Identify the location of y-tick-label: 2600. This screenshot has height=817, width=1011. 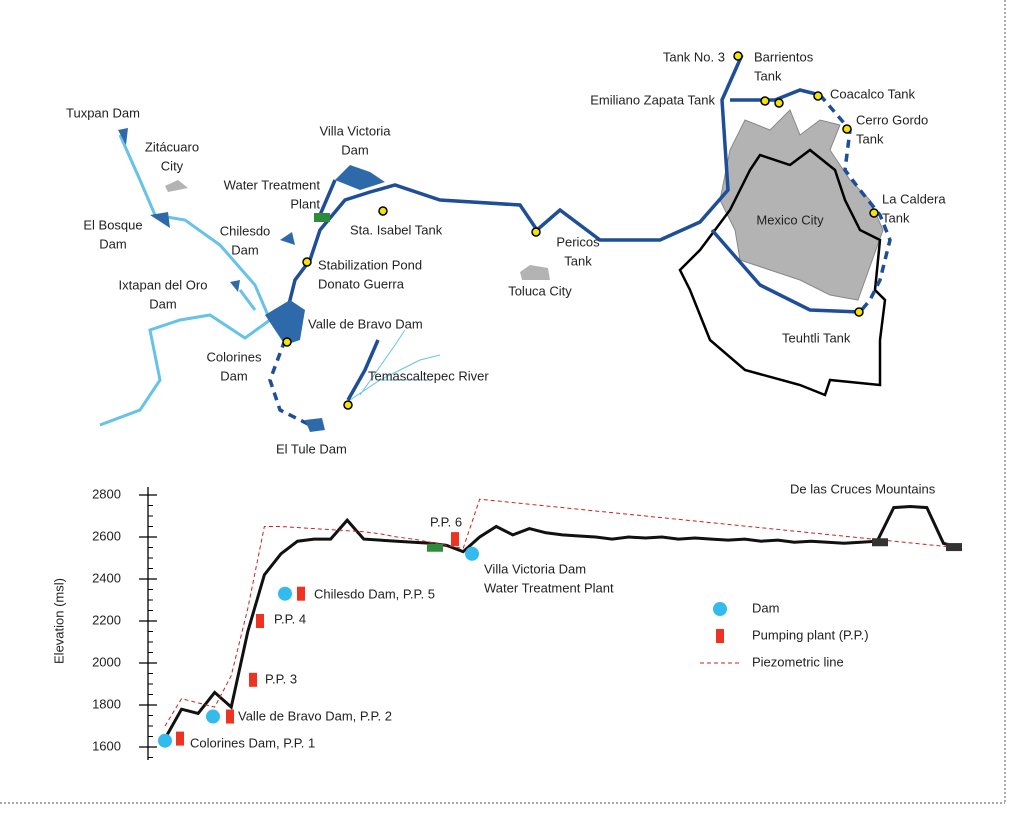
(106, 535).